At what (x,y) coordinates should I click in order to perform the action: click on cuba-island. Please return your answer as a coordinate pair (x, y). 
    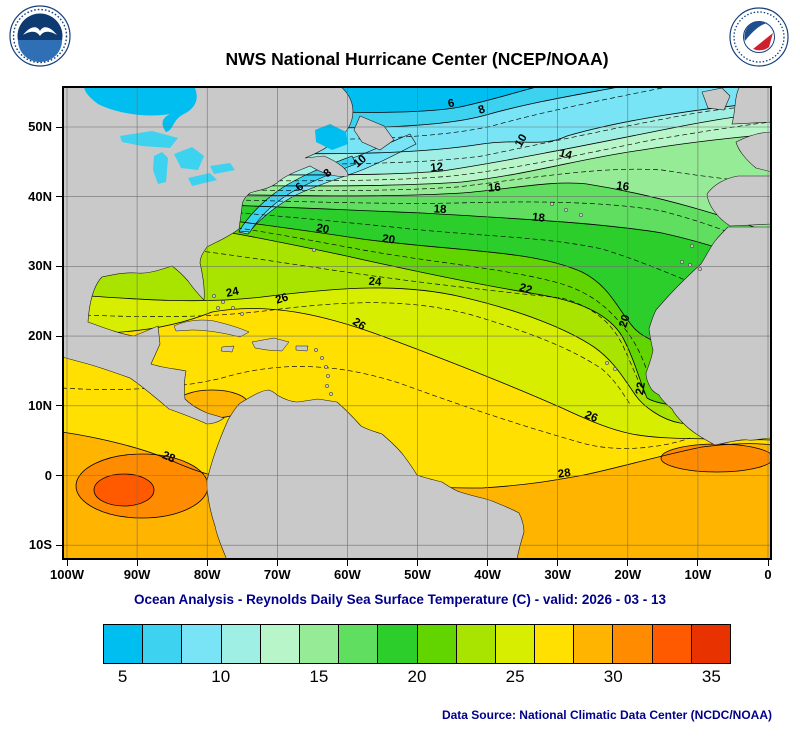
    Looking at the image, I should click on (211, 328).